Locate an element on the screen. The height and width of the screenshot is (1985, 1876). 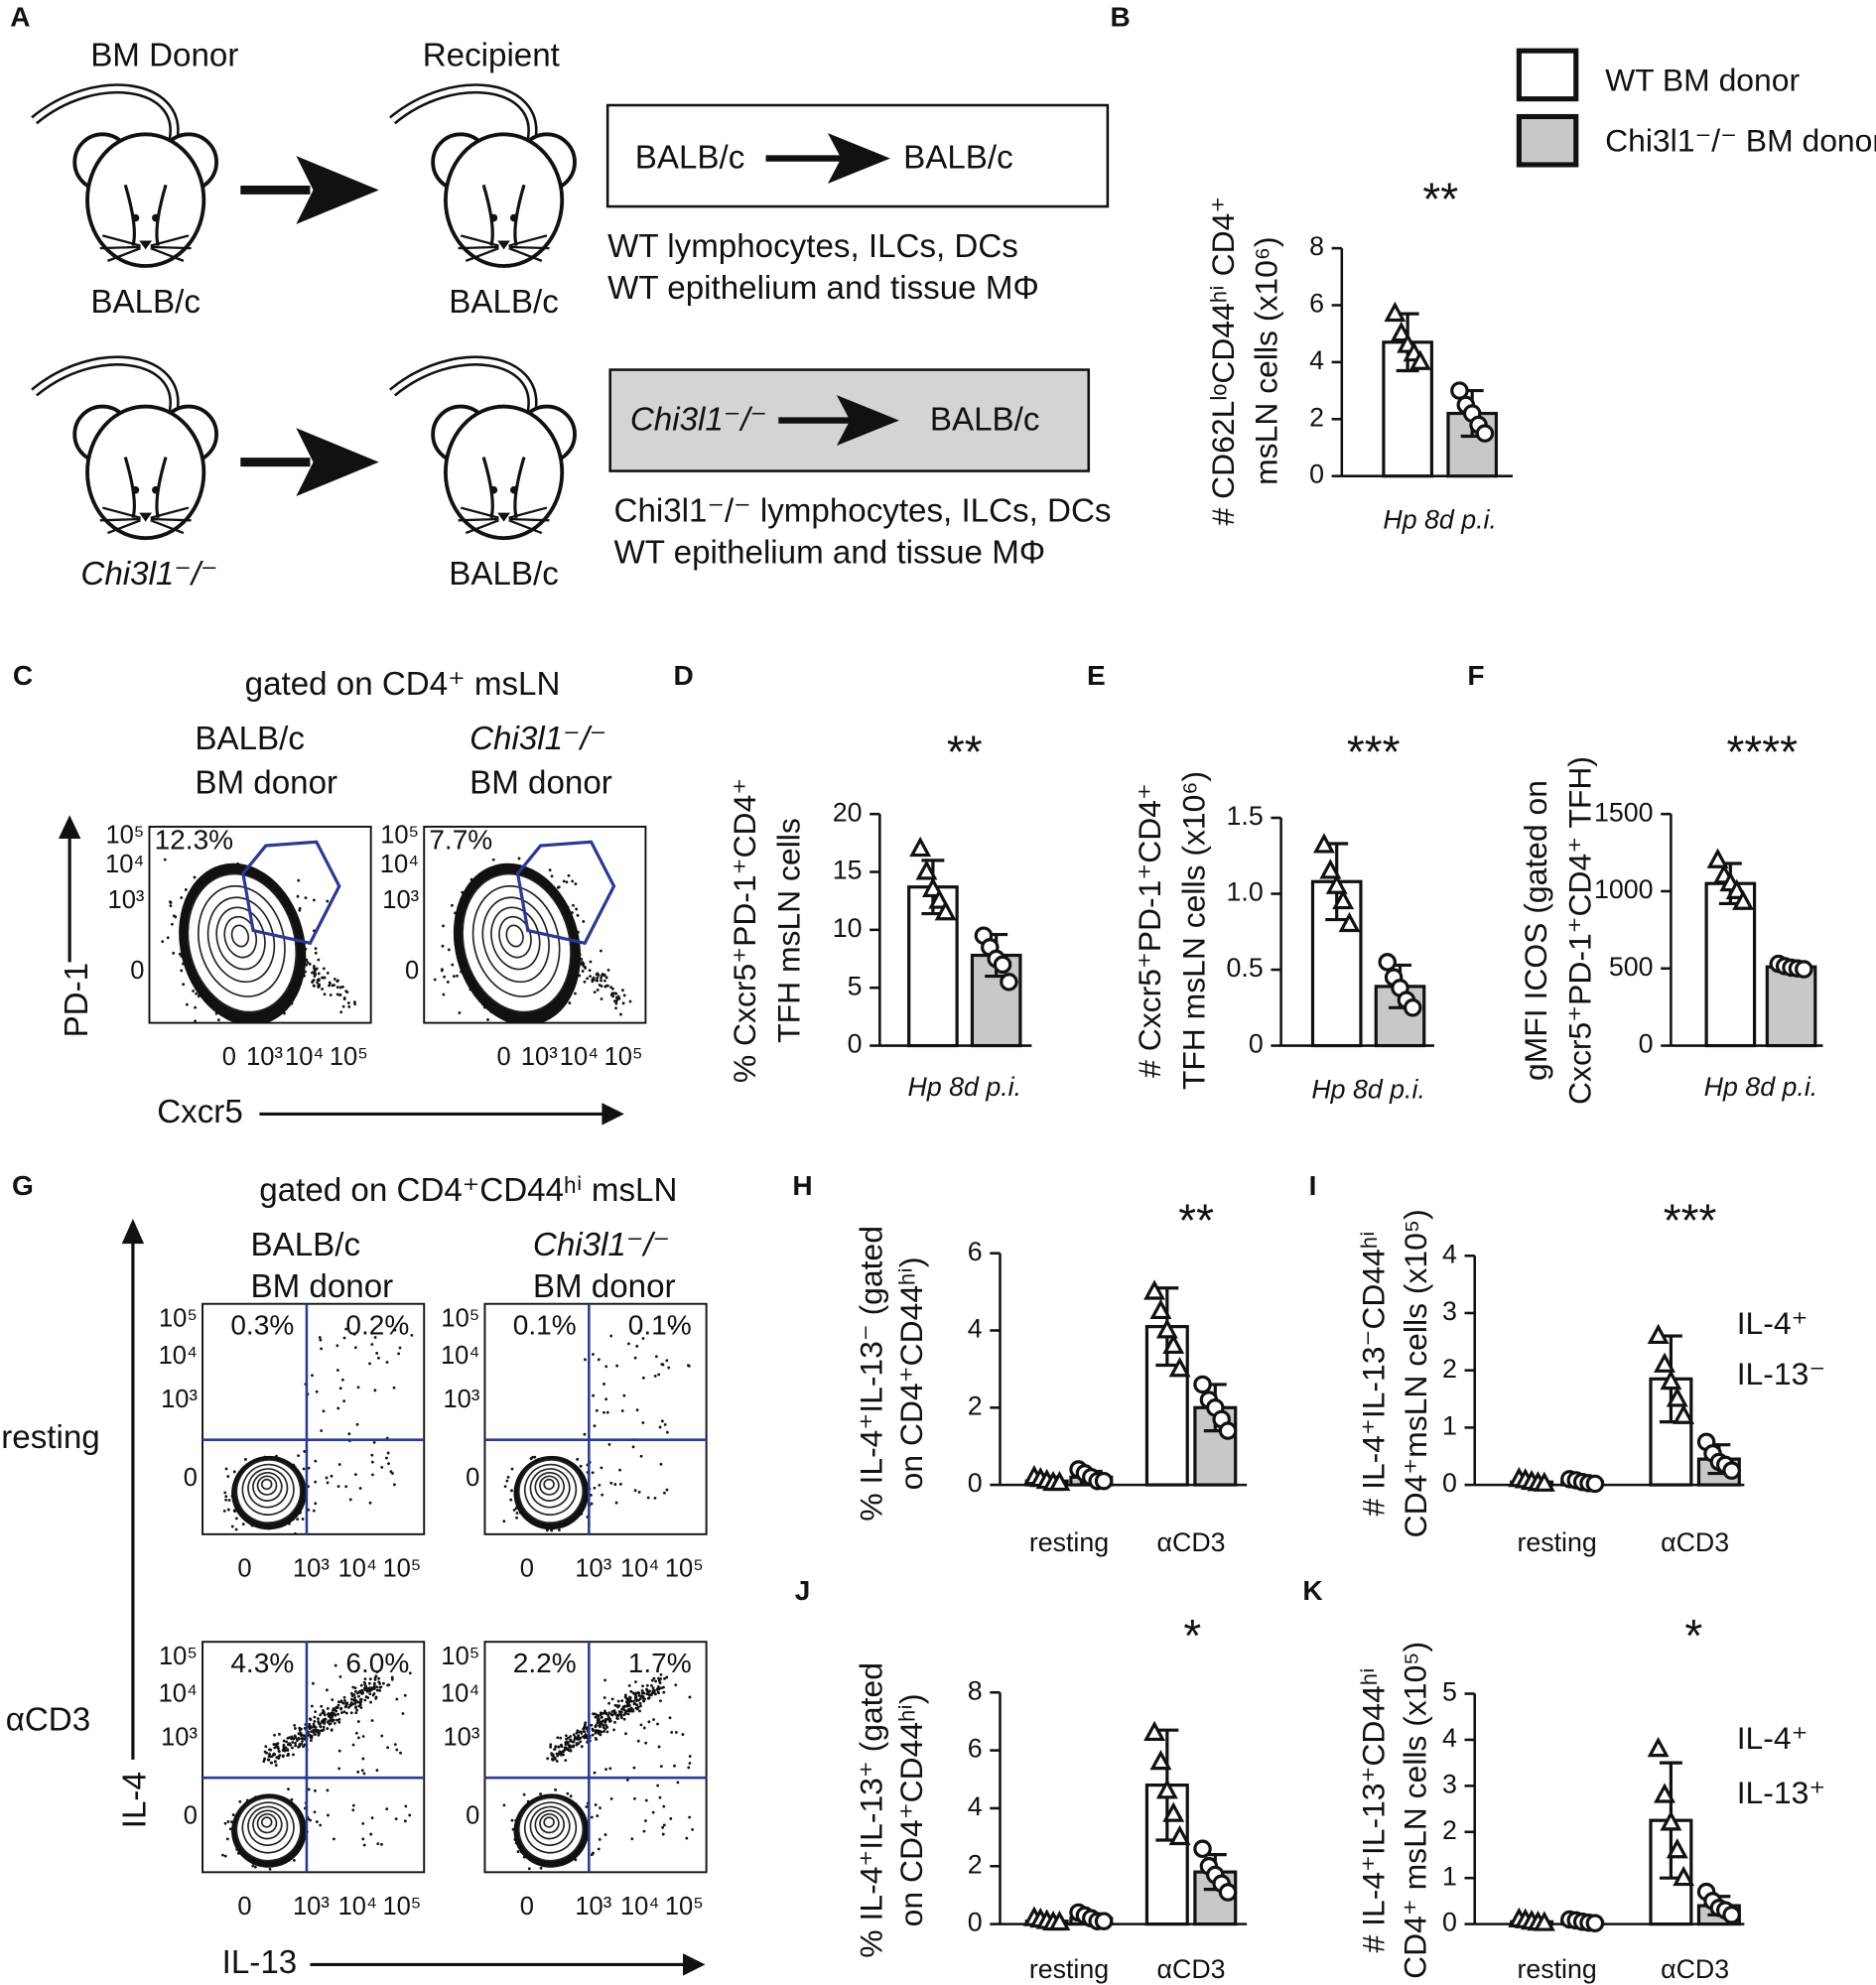
flow-y-tick-label: 10³ is located at coordinates (179, 1400).